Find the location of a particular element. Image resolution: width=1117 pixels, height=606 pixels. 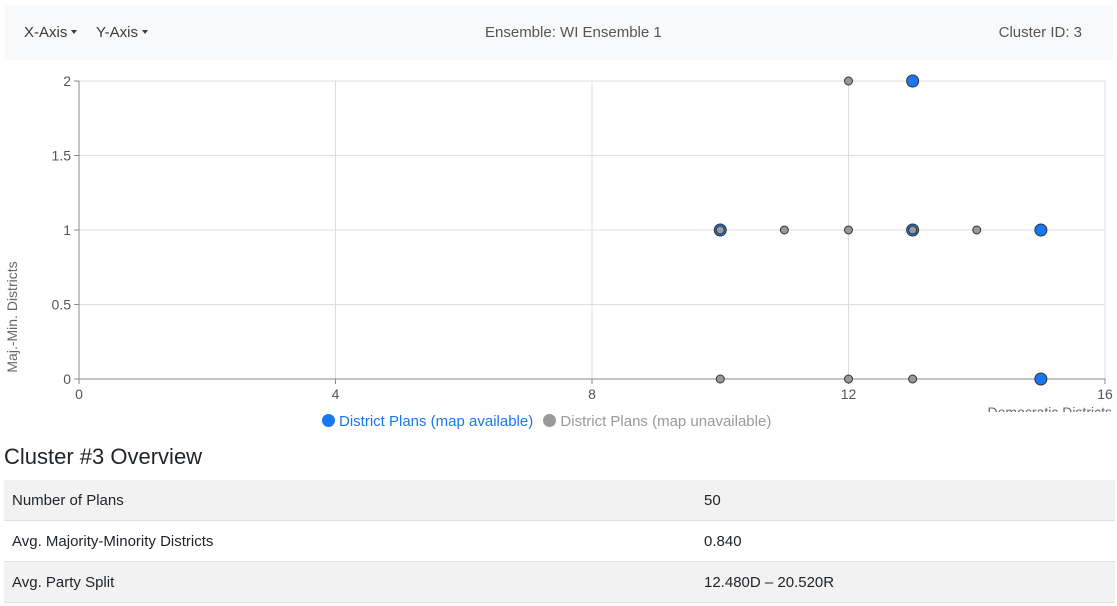

row-label-avg-maj-min: Avg. Majority-Minority Districts is located at coordinates (350, 541).